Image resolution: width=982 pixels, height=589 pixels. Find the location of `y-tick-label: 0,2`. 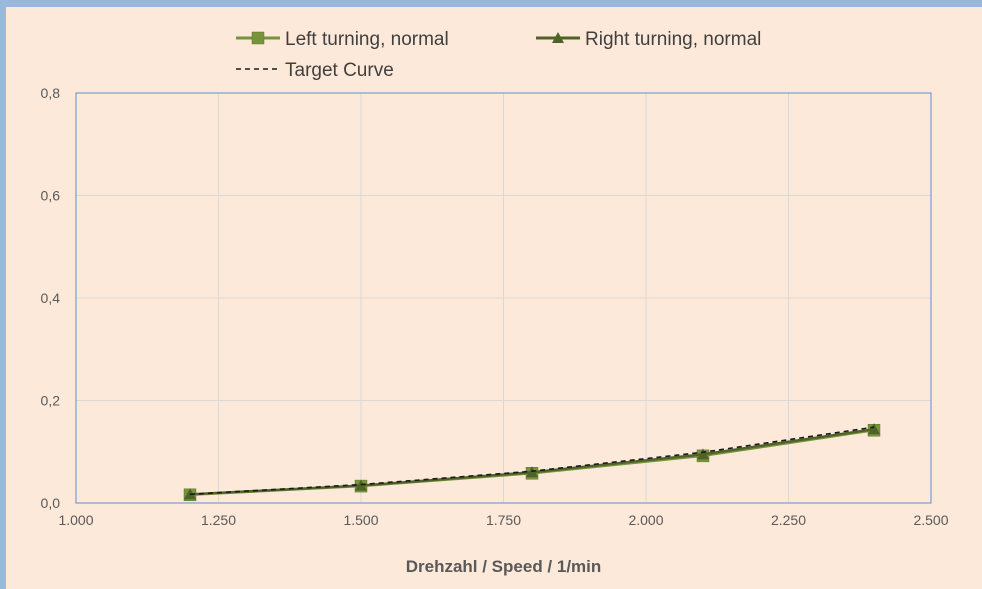

y-tick-label: 0,2 is located at coordinates (51, 401).